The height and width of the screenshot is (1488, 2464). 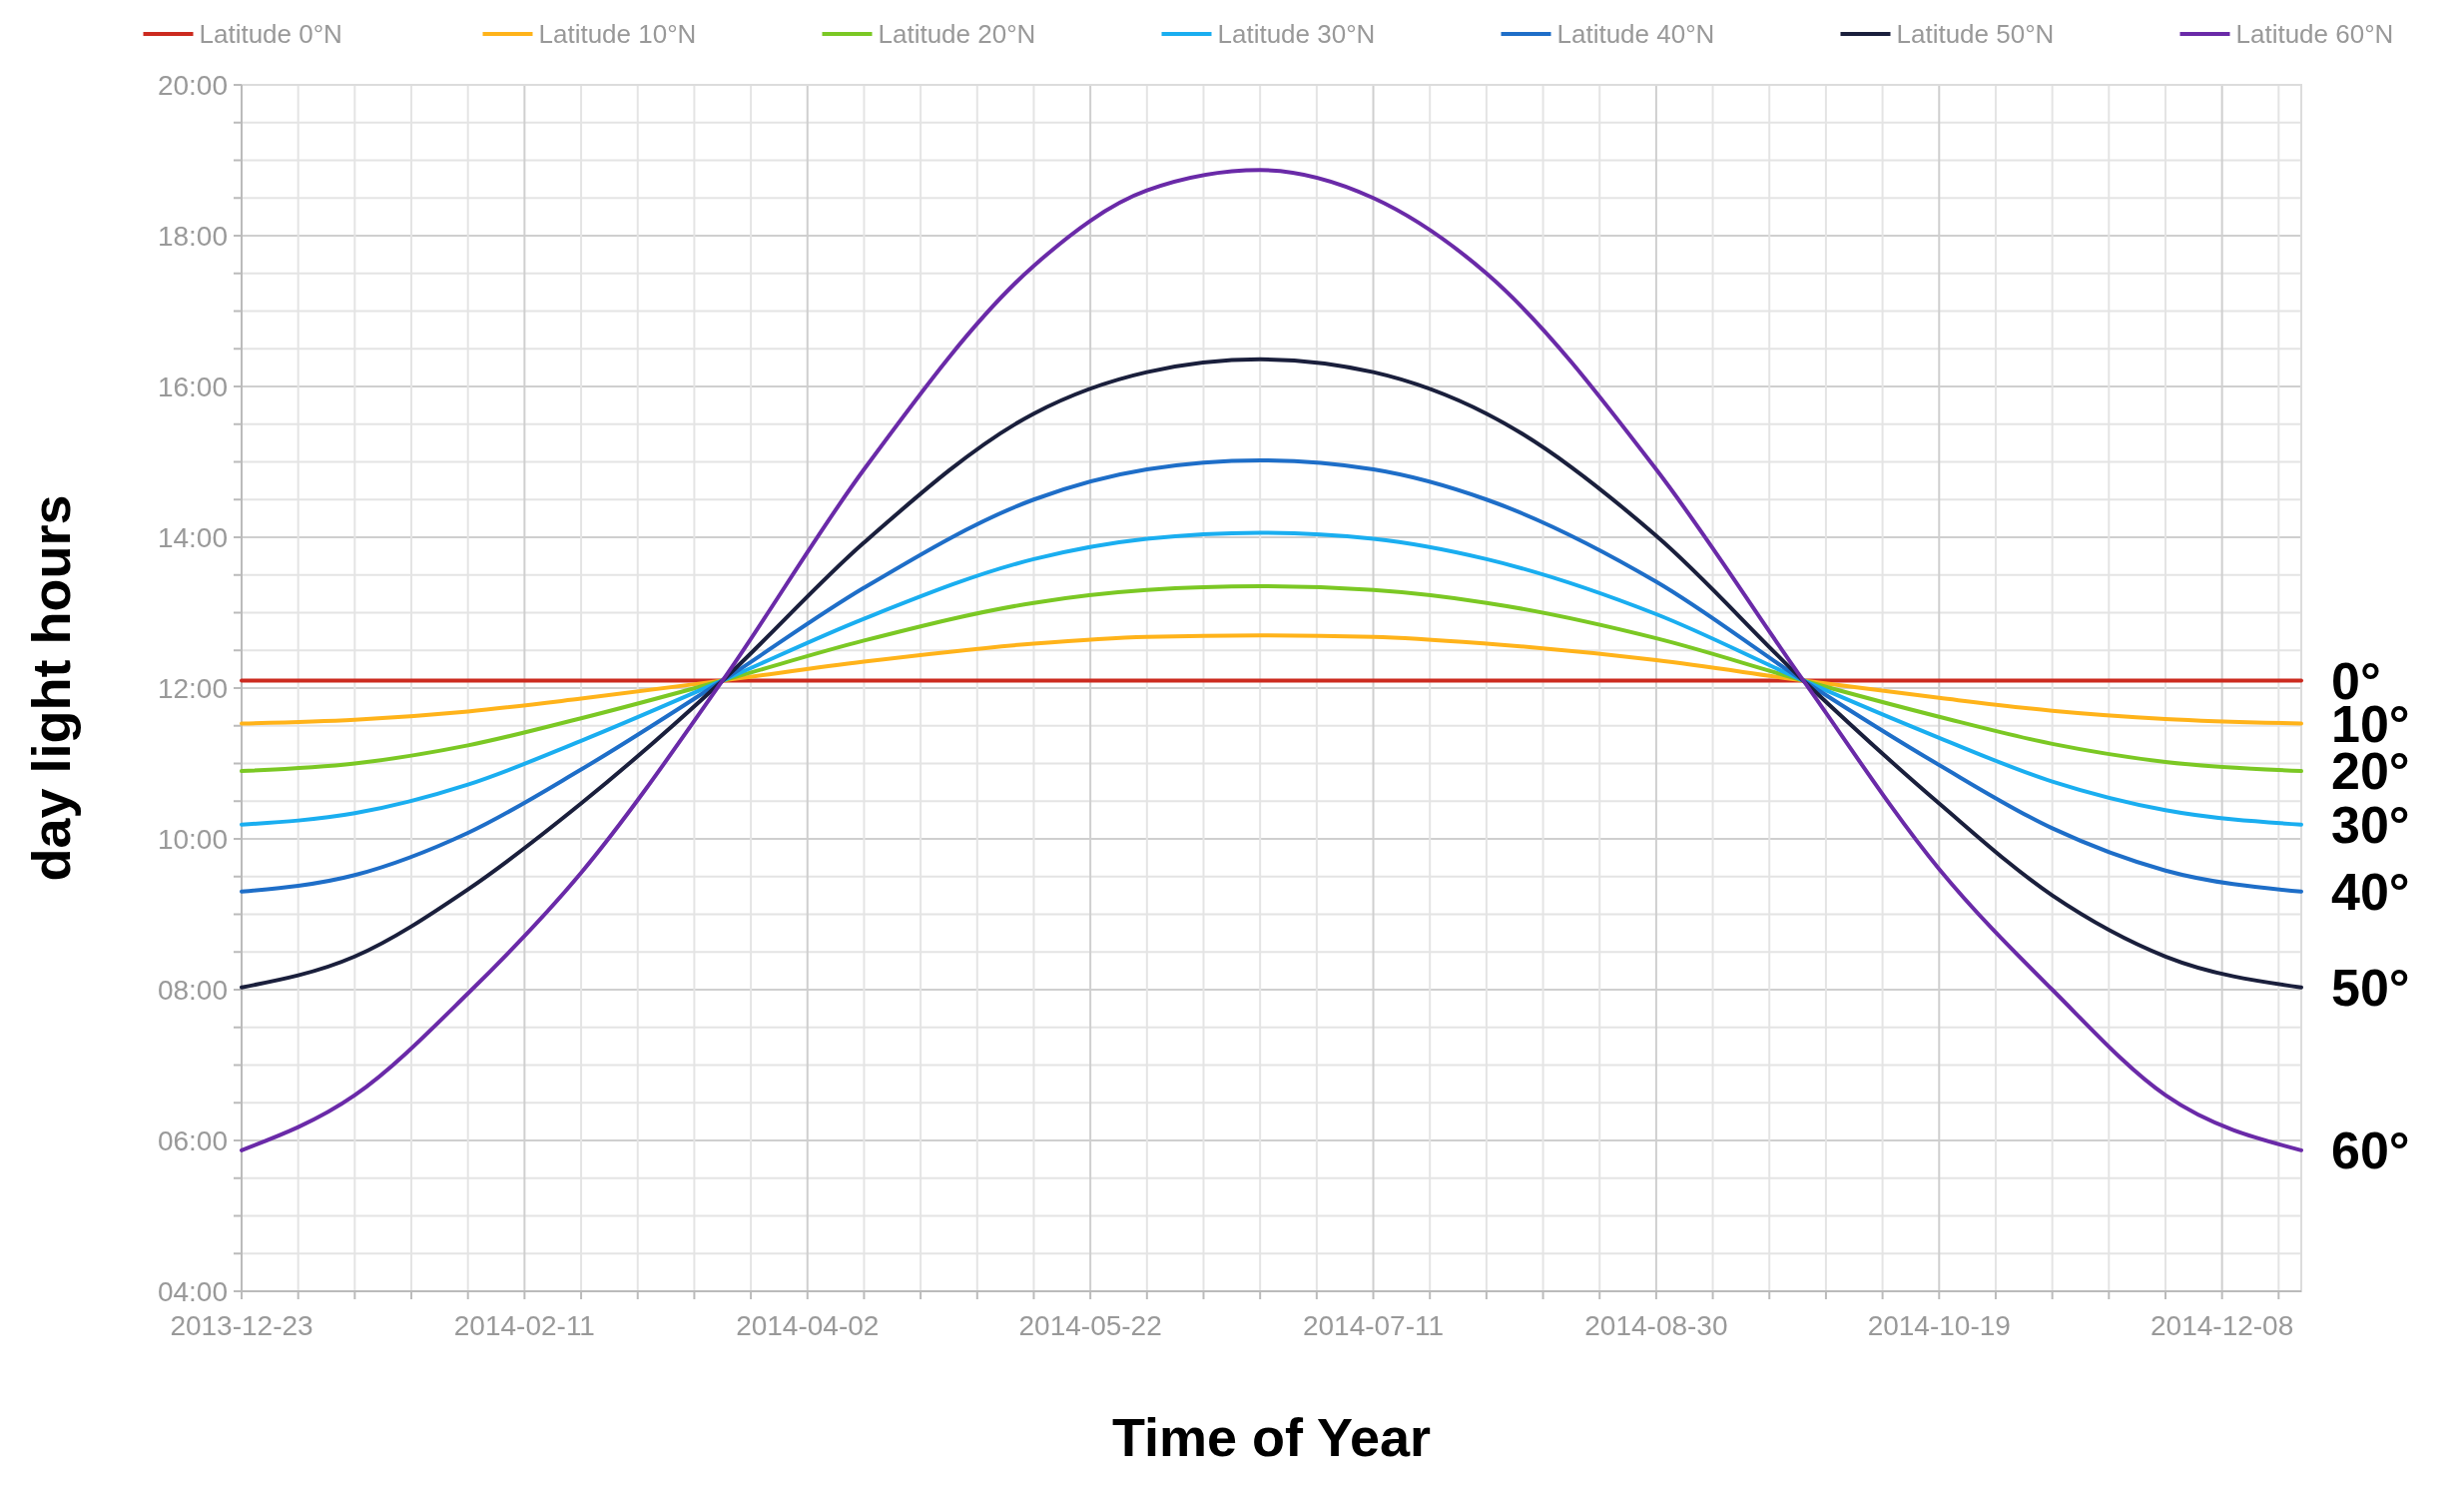 I want to click on y-tick-label: 14:00, so click(x=192, y=537).